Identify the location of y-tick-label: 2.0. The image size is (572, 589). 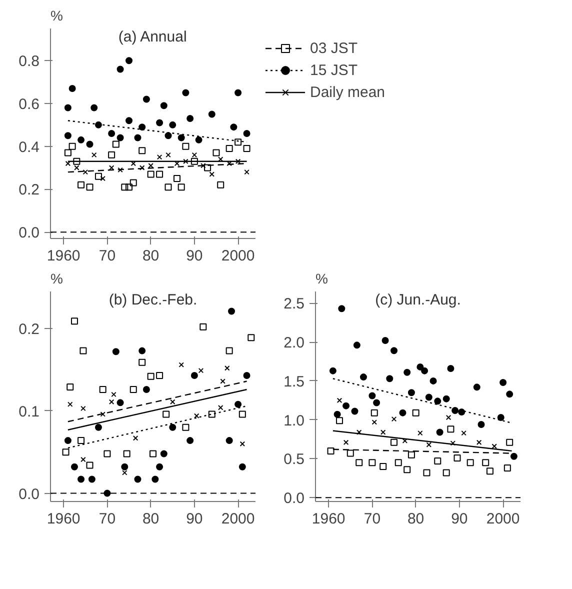
(294, 343).